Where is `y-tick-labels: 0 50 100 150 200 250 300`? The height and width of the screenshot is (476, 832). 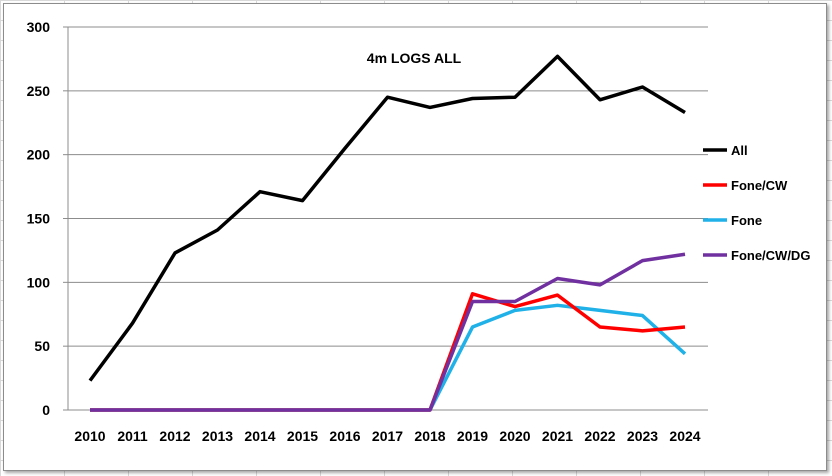
y-tick-labels: 0 50 100 150 200 250 300 is located at coordinates (39, 218).